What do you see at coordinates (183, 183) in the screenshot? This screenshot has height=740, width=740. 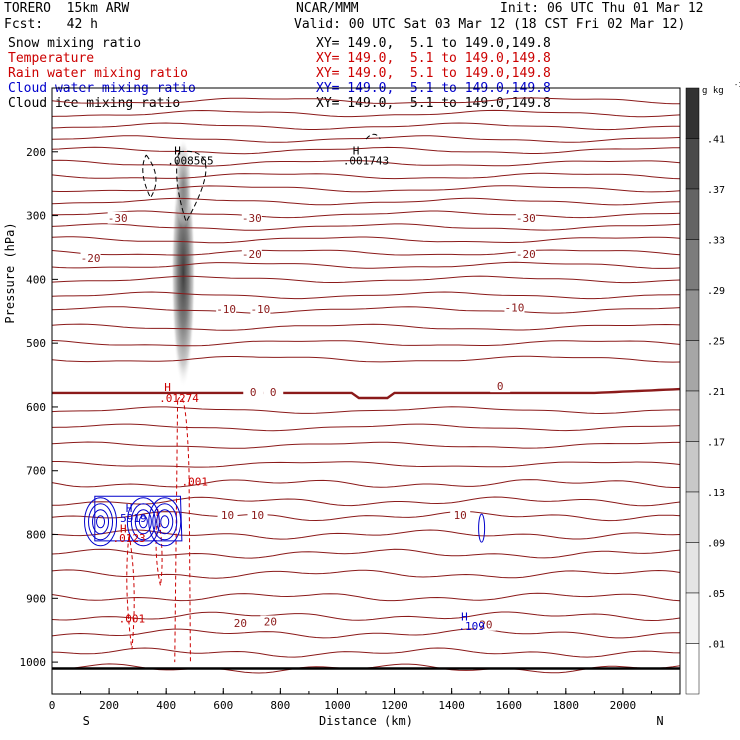 I see `snow-shading-upper` at bounding box center [183, 183].